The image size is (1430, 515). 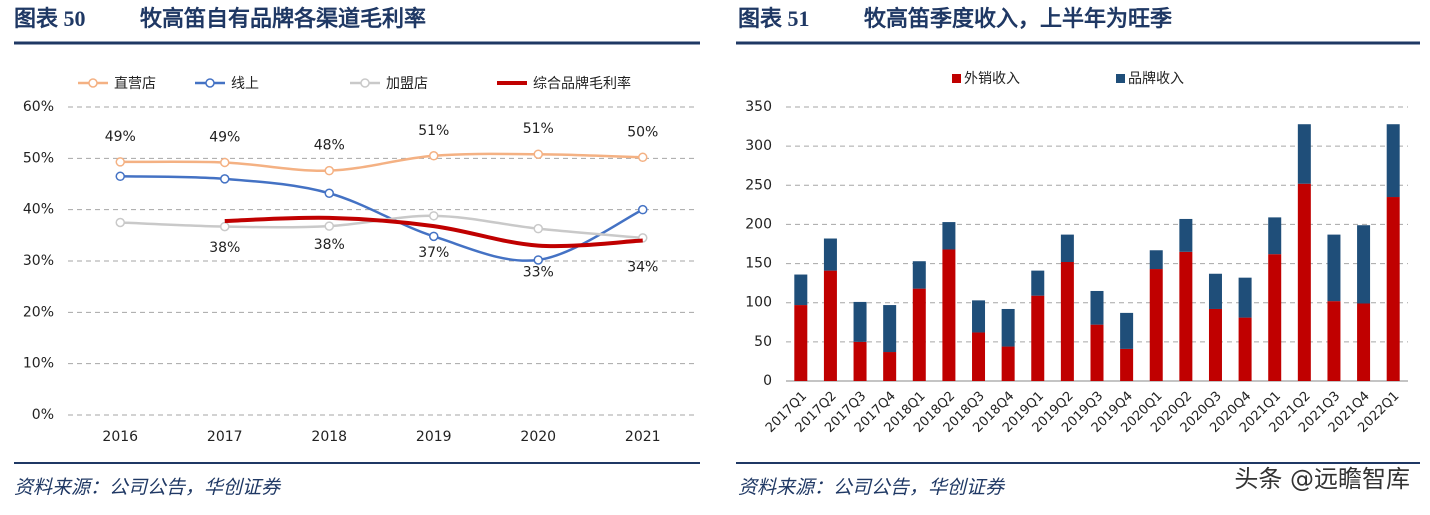 I want to click on legend-label: 直营店, so click(x=135, y=83).